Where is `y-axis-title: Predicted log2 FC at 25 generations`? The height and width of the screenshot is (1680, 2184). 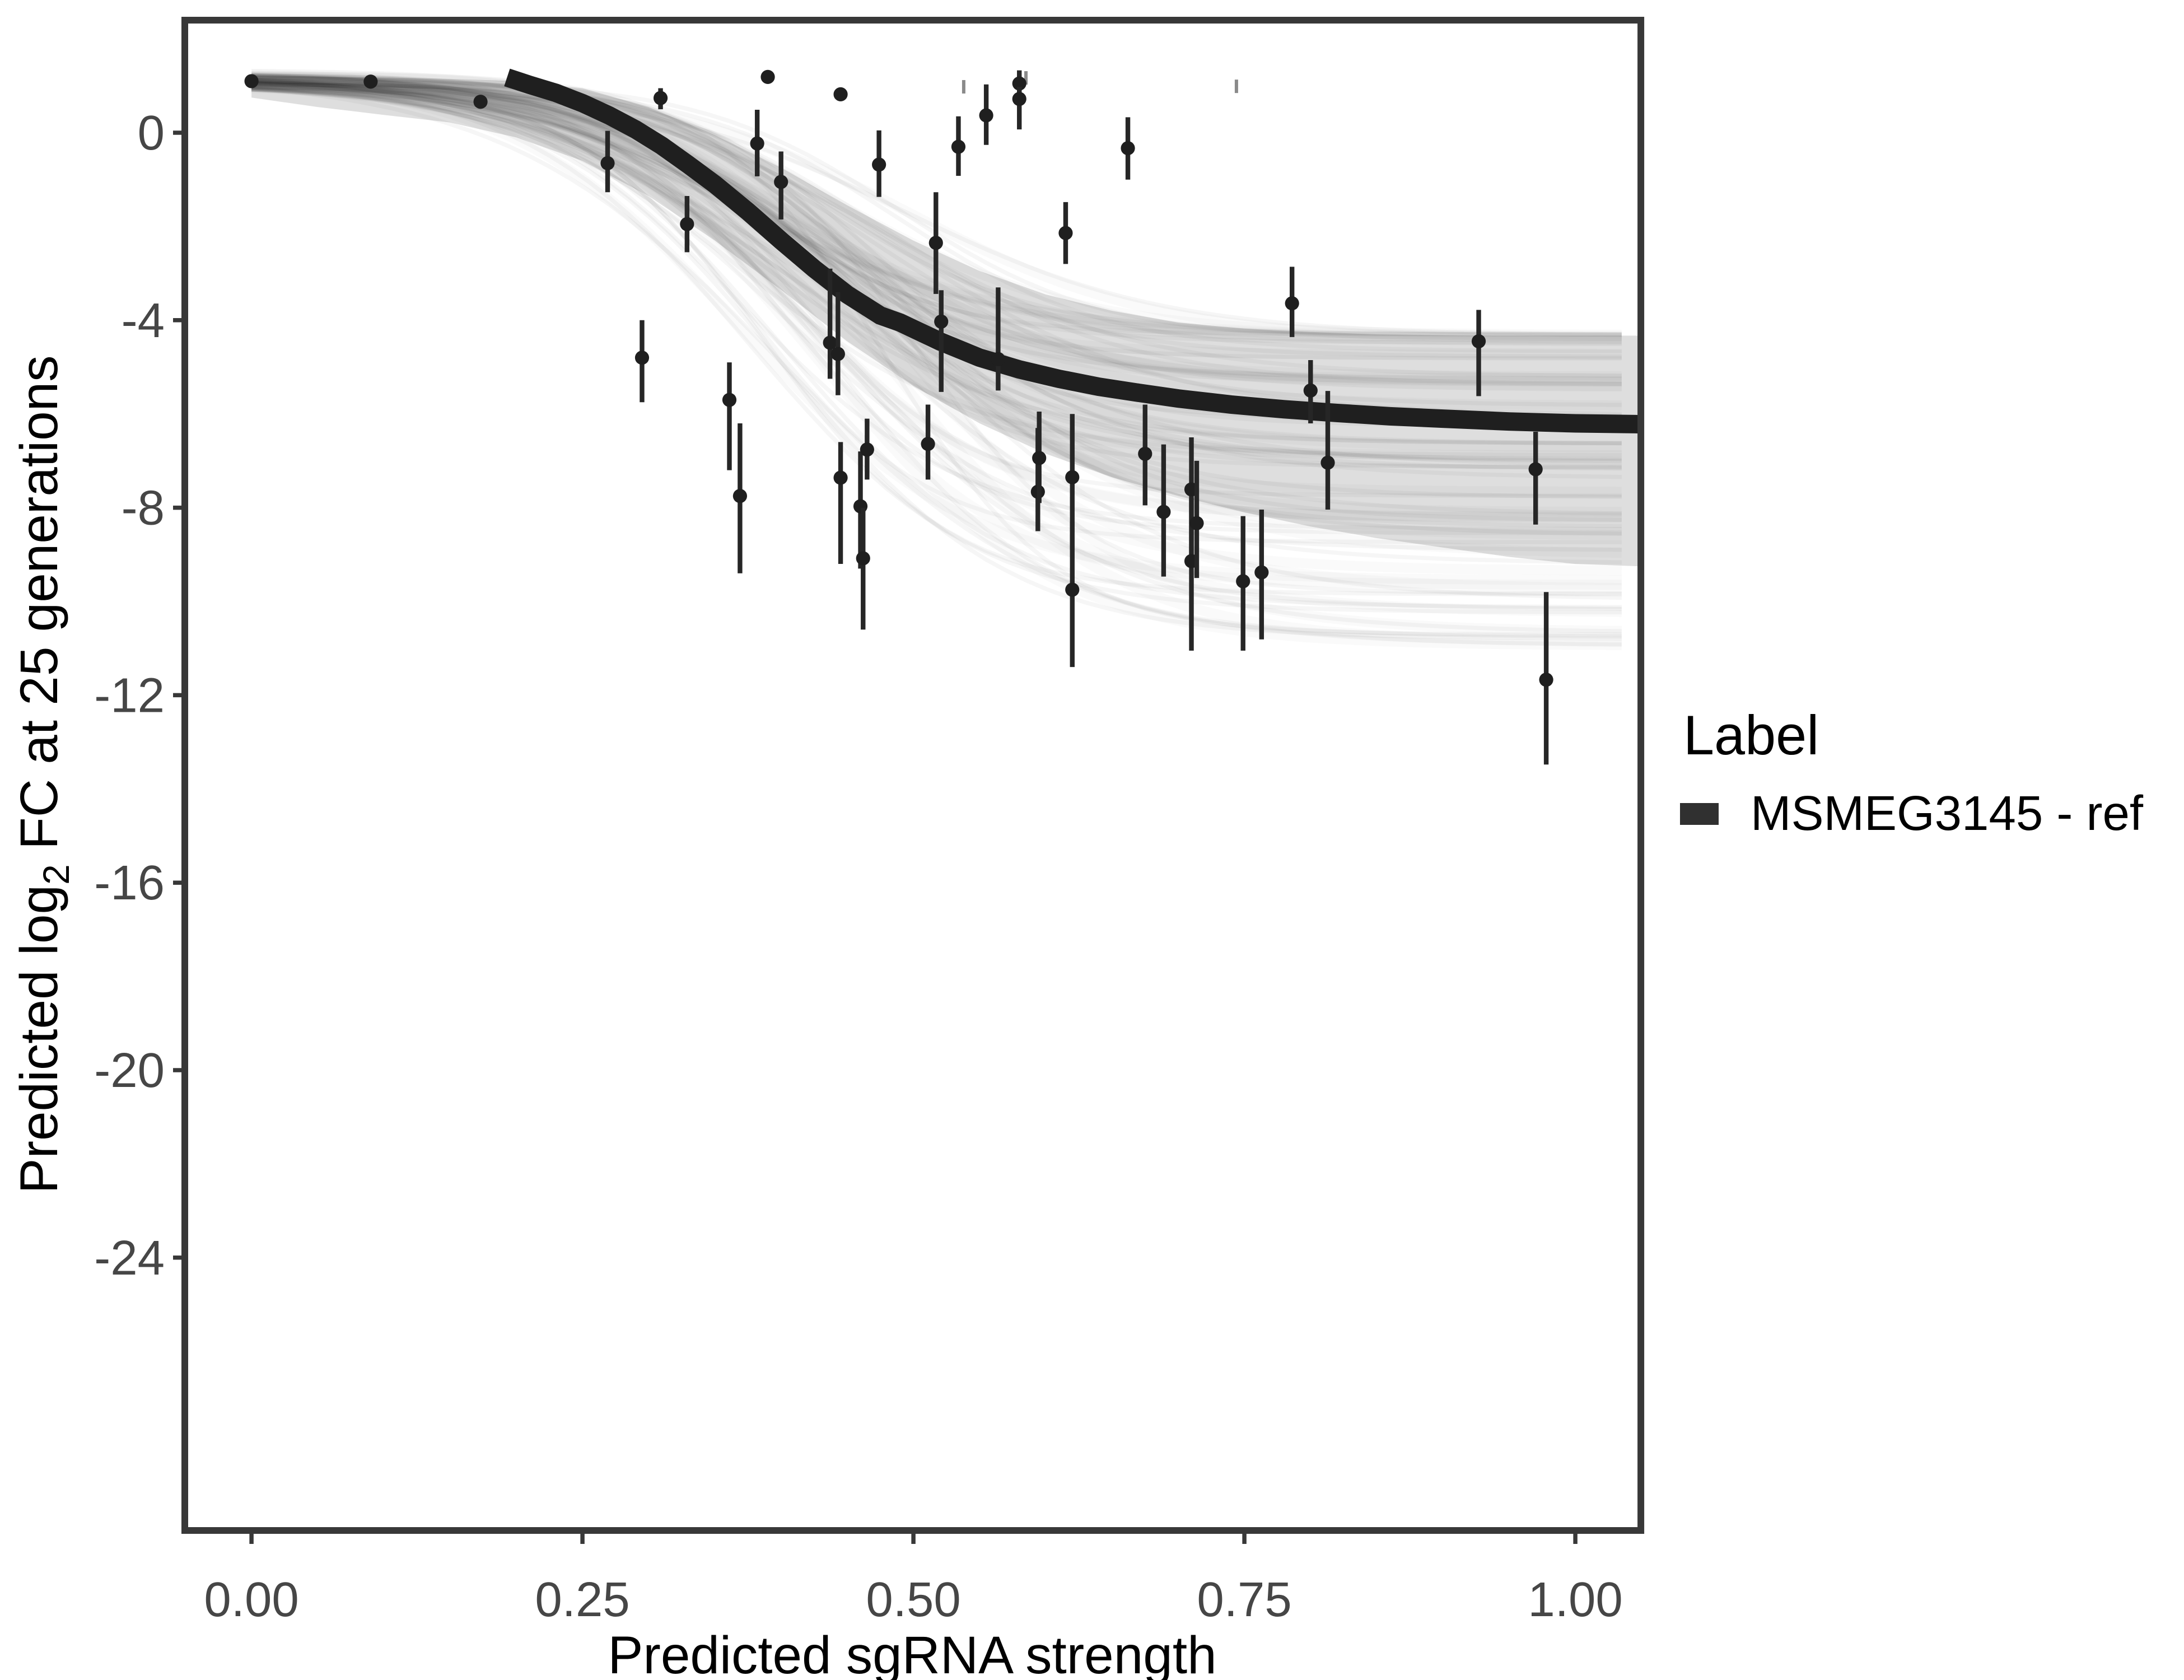
y-axis-title: Predicted log2 FC at 25 generations is located at coordinates (44, 774).